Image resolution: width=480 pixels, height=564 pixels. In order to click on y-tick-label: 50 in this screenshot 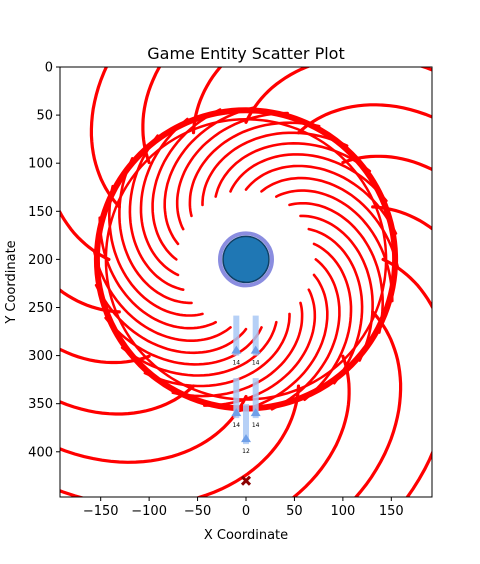, I will do `click(44, 116)`.